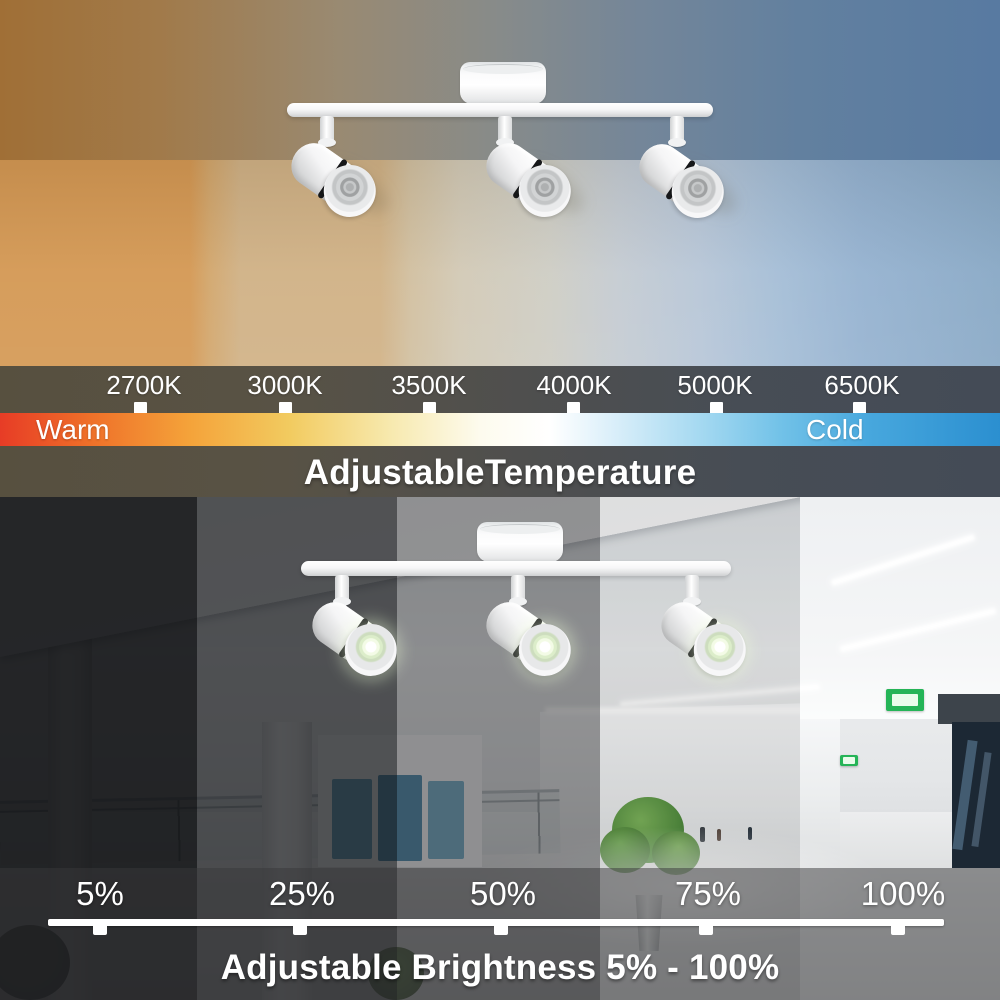 The width and height of the screenshot is (1000, 1000). Describe the element at coordinates (903, 893) in the screenshot. I see `brightness-tick-label: 100%` at that location.